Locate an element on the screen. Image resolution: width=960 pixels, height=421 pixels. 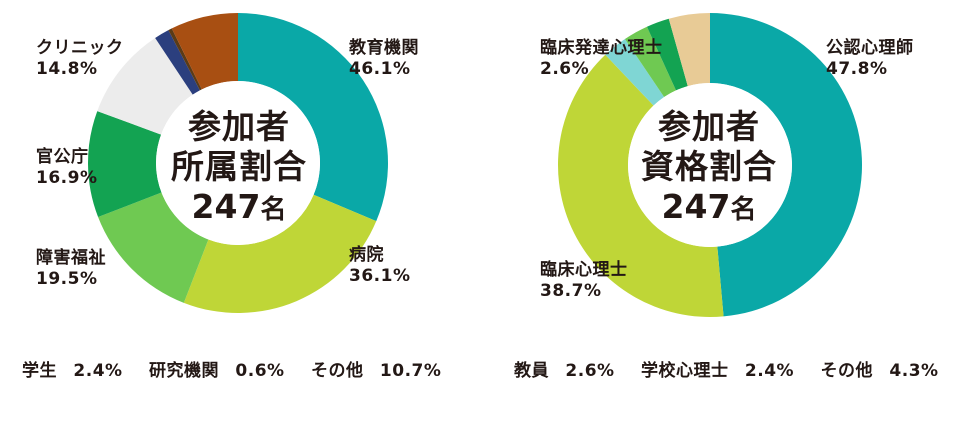
footnote-research: 研究機関 0.6% is located at coordinates (217, 371).